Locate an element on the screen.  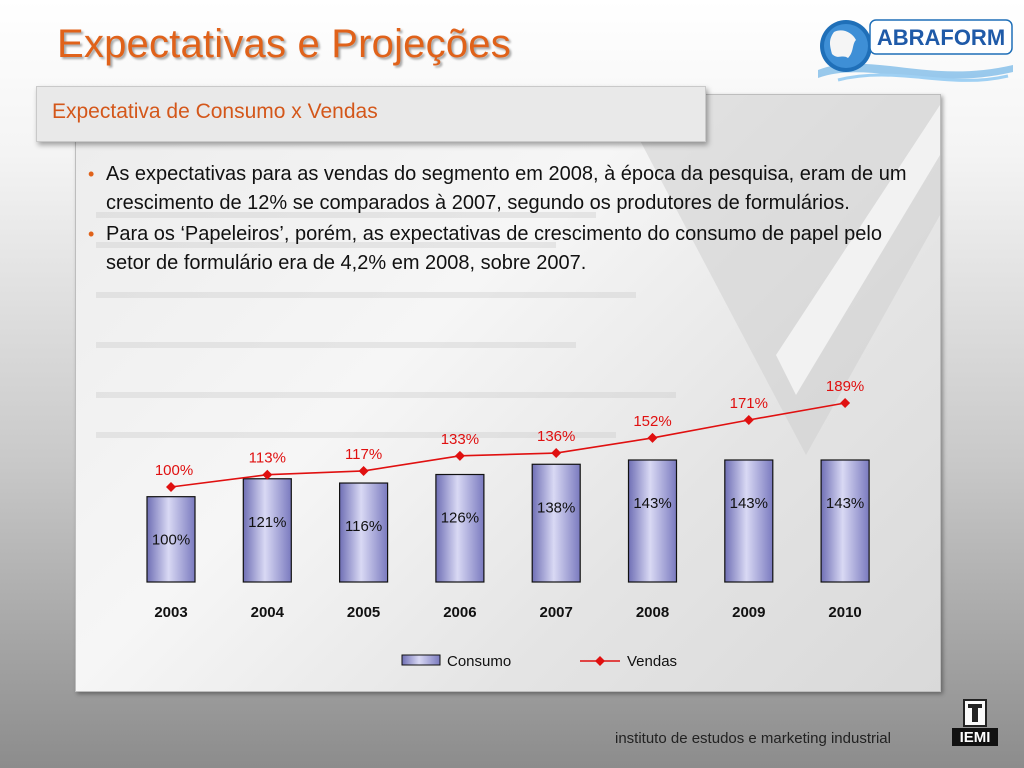
iemi-logo: IEMI is located at coordinates (975, 722).